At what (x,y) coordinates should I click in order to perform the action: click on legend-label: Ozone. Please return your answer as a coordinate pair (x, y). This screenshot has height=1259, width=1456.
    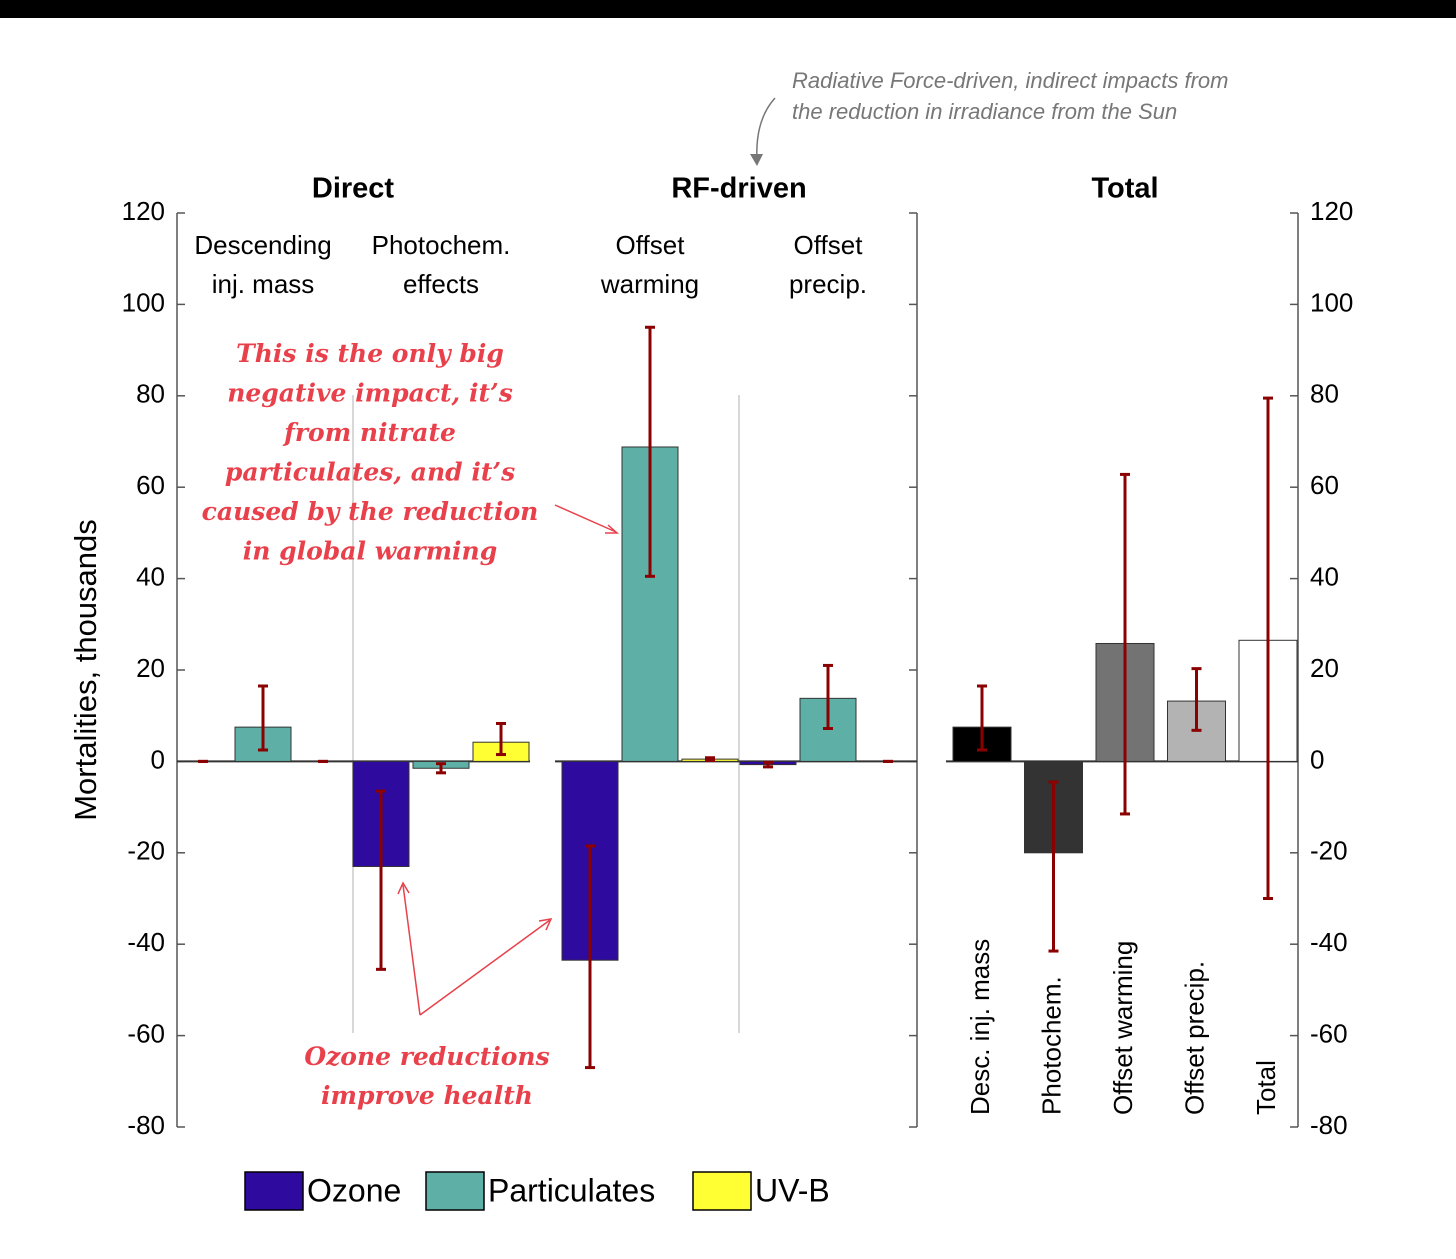
    Looking at the image, I should click on (354, 1190).